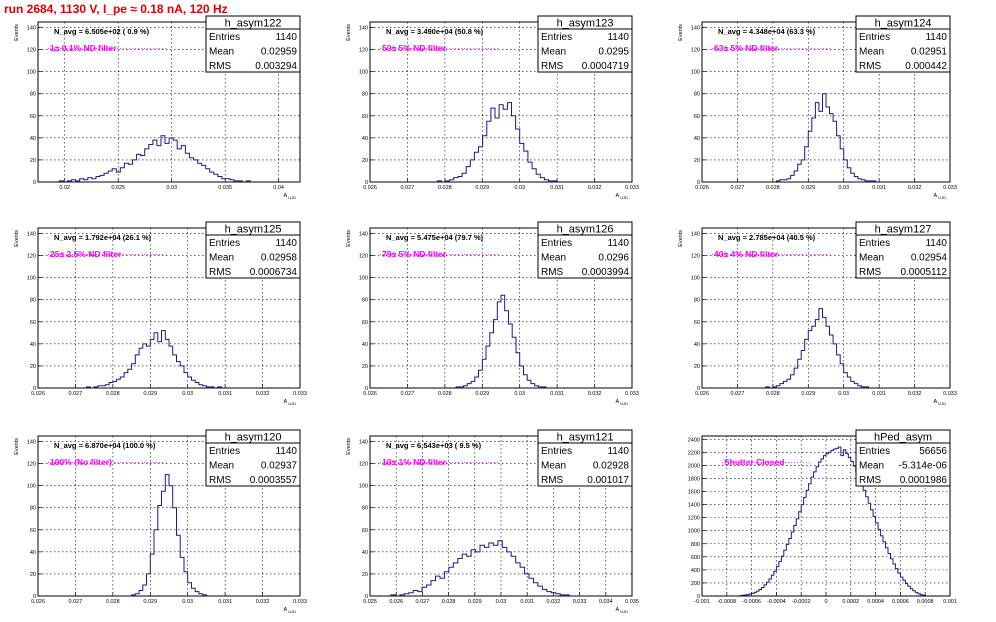 This screenshot has height=622, width=996. Describe the element at coordinates (279, 52) in the screenshot. I see `stats-value-mean: 0.02959` at that location.